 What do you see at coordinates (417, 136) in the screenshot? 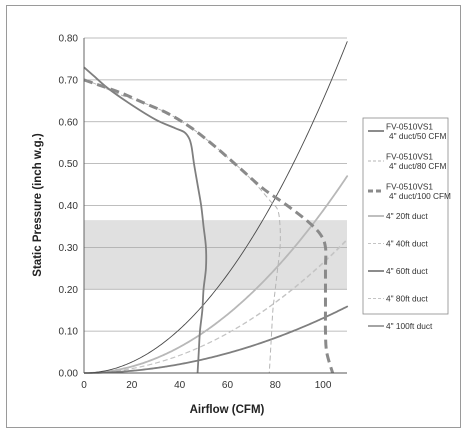
I see `legend-label-1: 4" duct/50 CFM` at bounding box center [417, 136].